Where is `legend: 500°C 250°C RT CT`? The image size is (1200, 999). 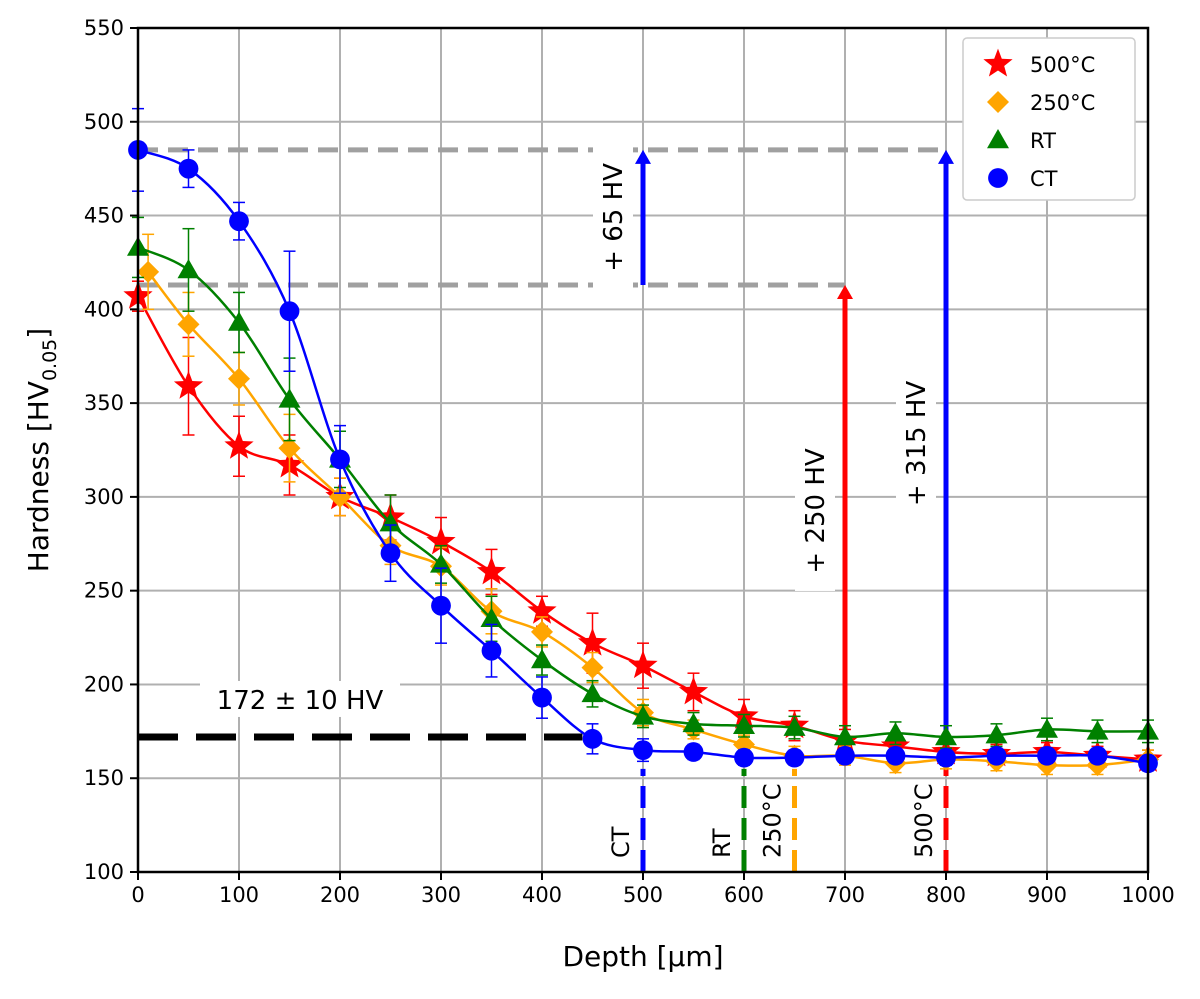 legend: 500°C 250°C RT CT is located at coordinates (1049, 119).